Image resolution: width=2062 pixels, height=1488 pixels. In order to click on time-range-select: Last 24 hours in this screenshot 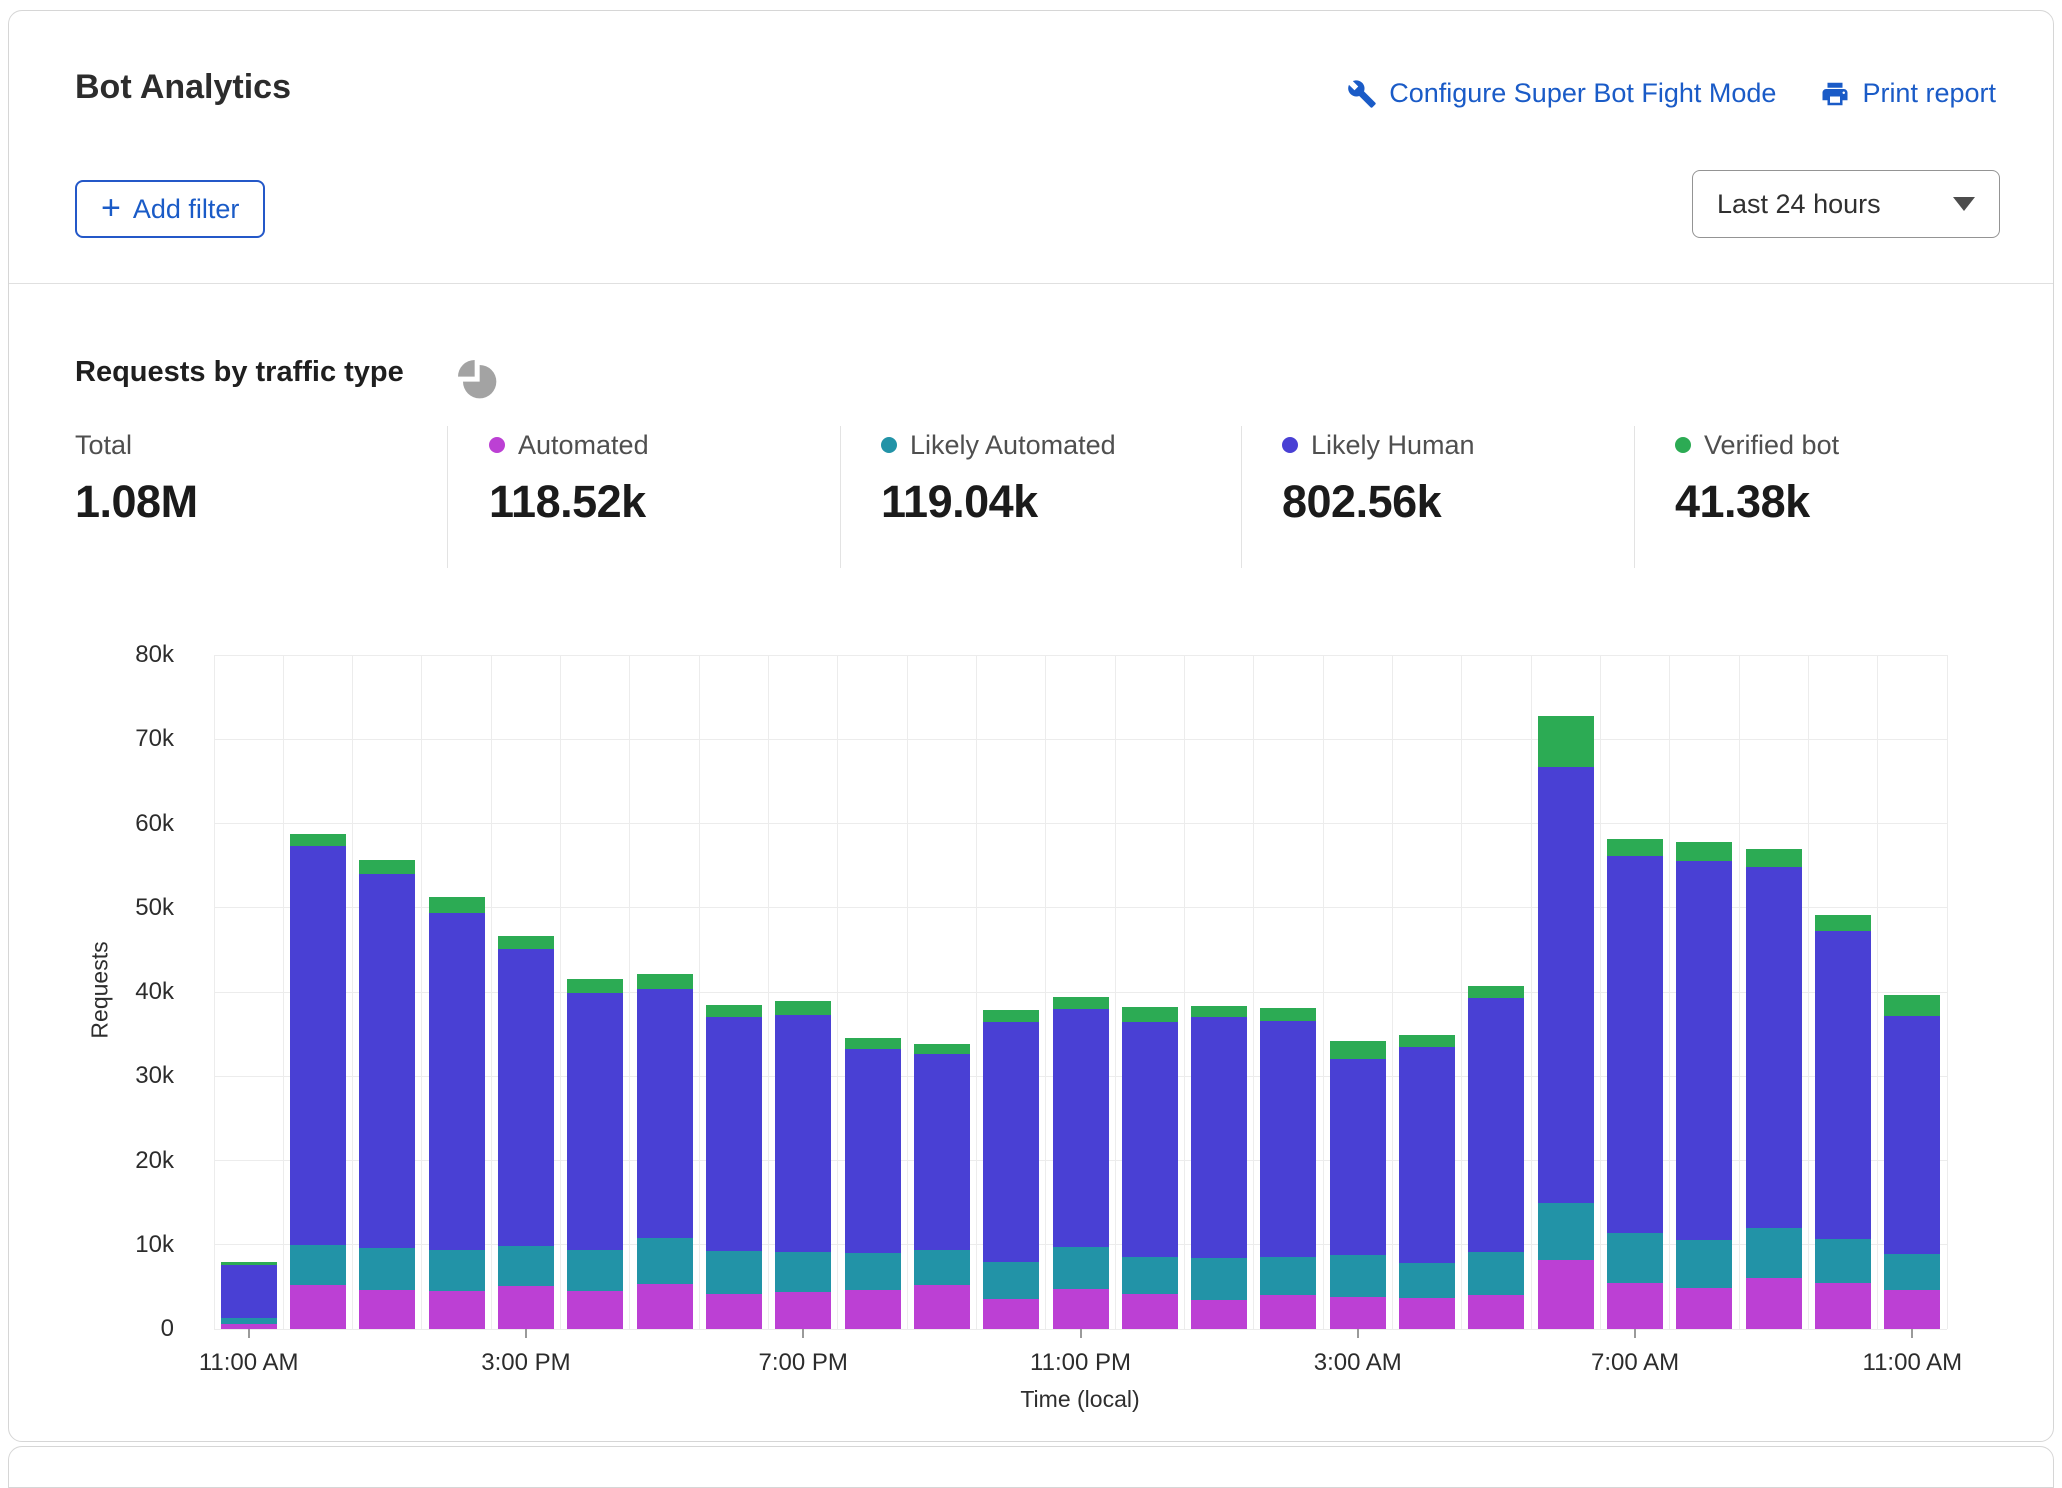, I will do `click(1846, 204)`.